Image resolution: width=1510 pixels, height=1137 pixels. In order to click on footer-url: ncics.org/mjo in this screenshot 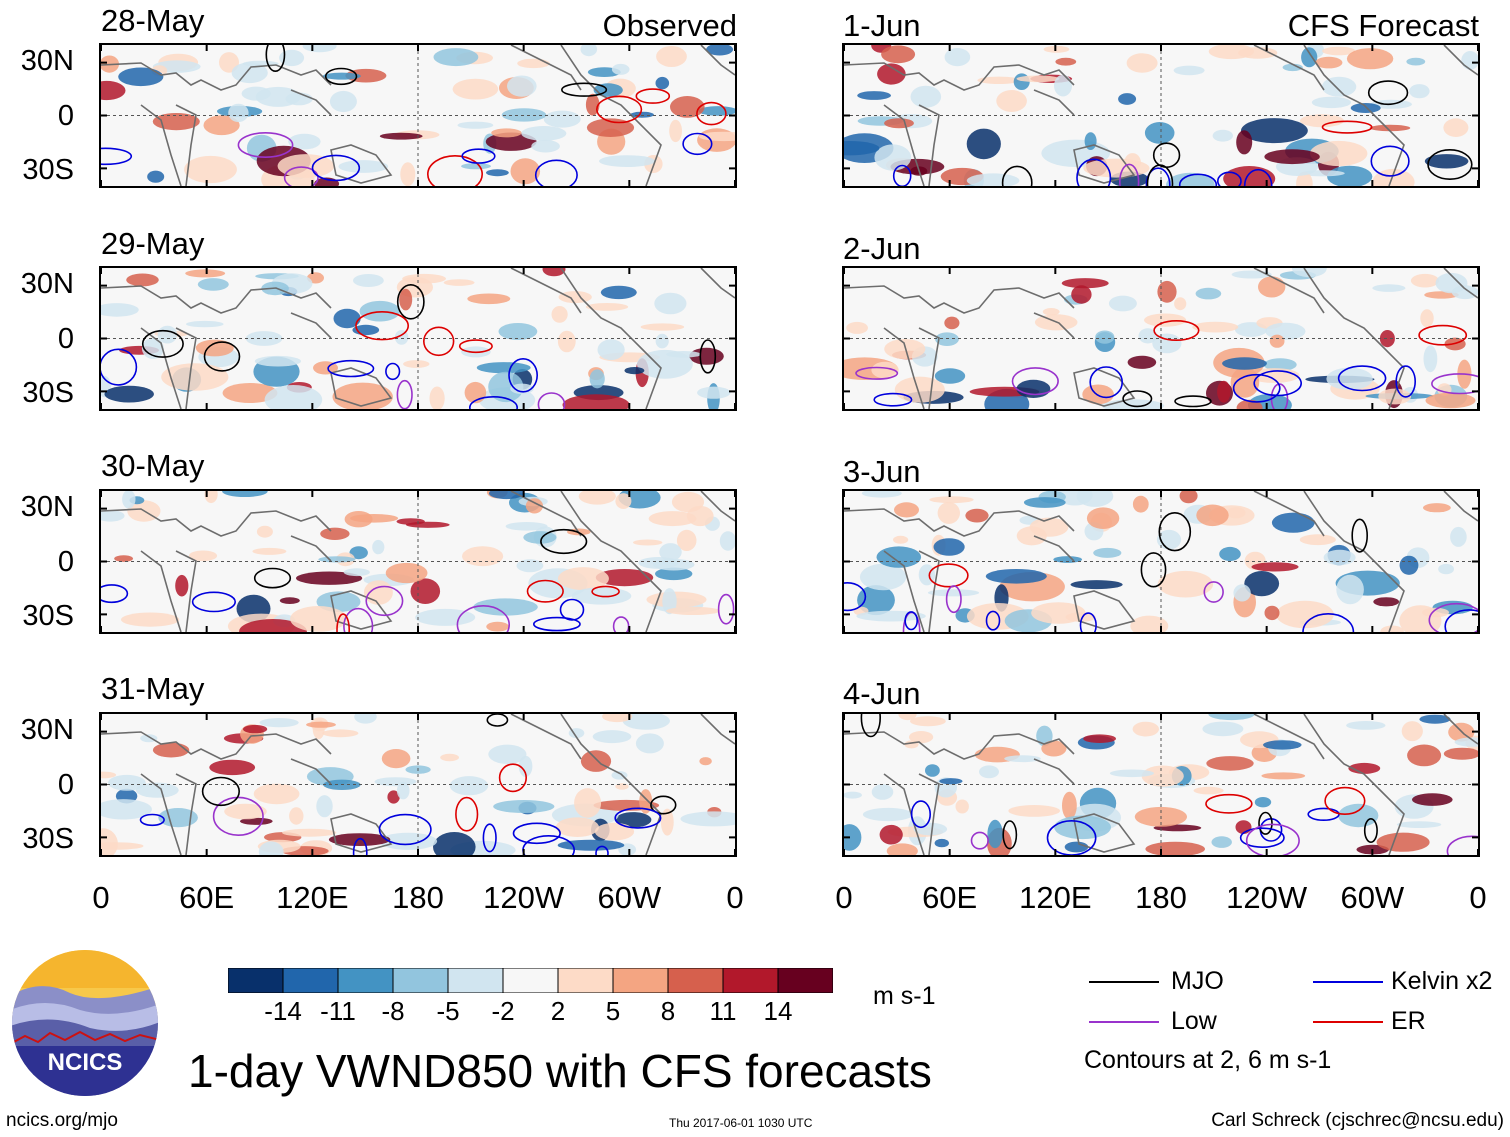, I will do `click(62, 1120)`.